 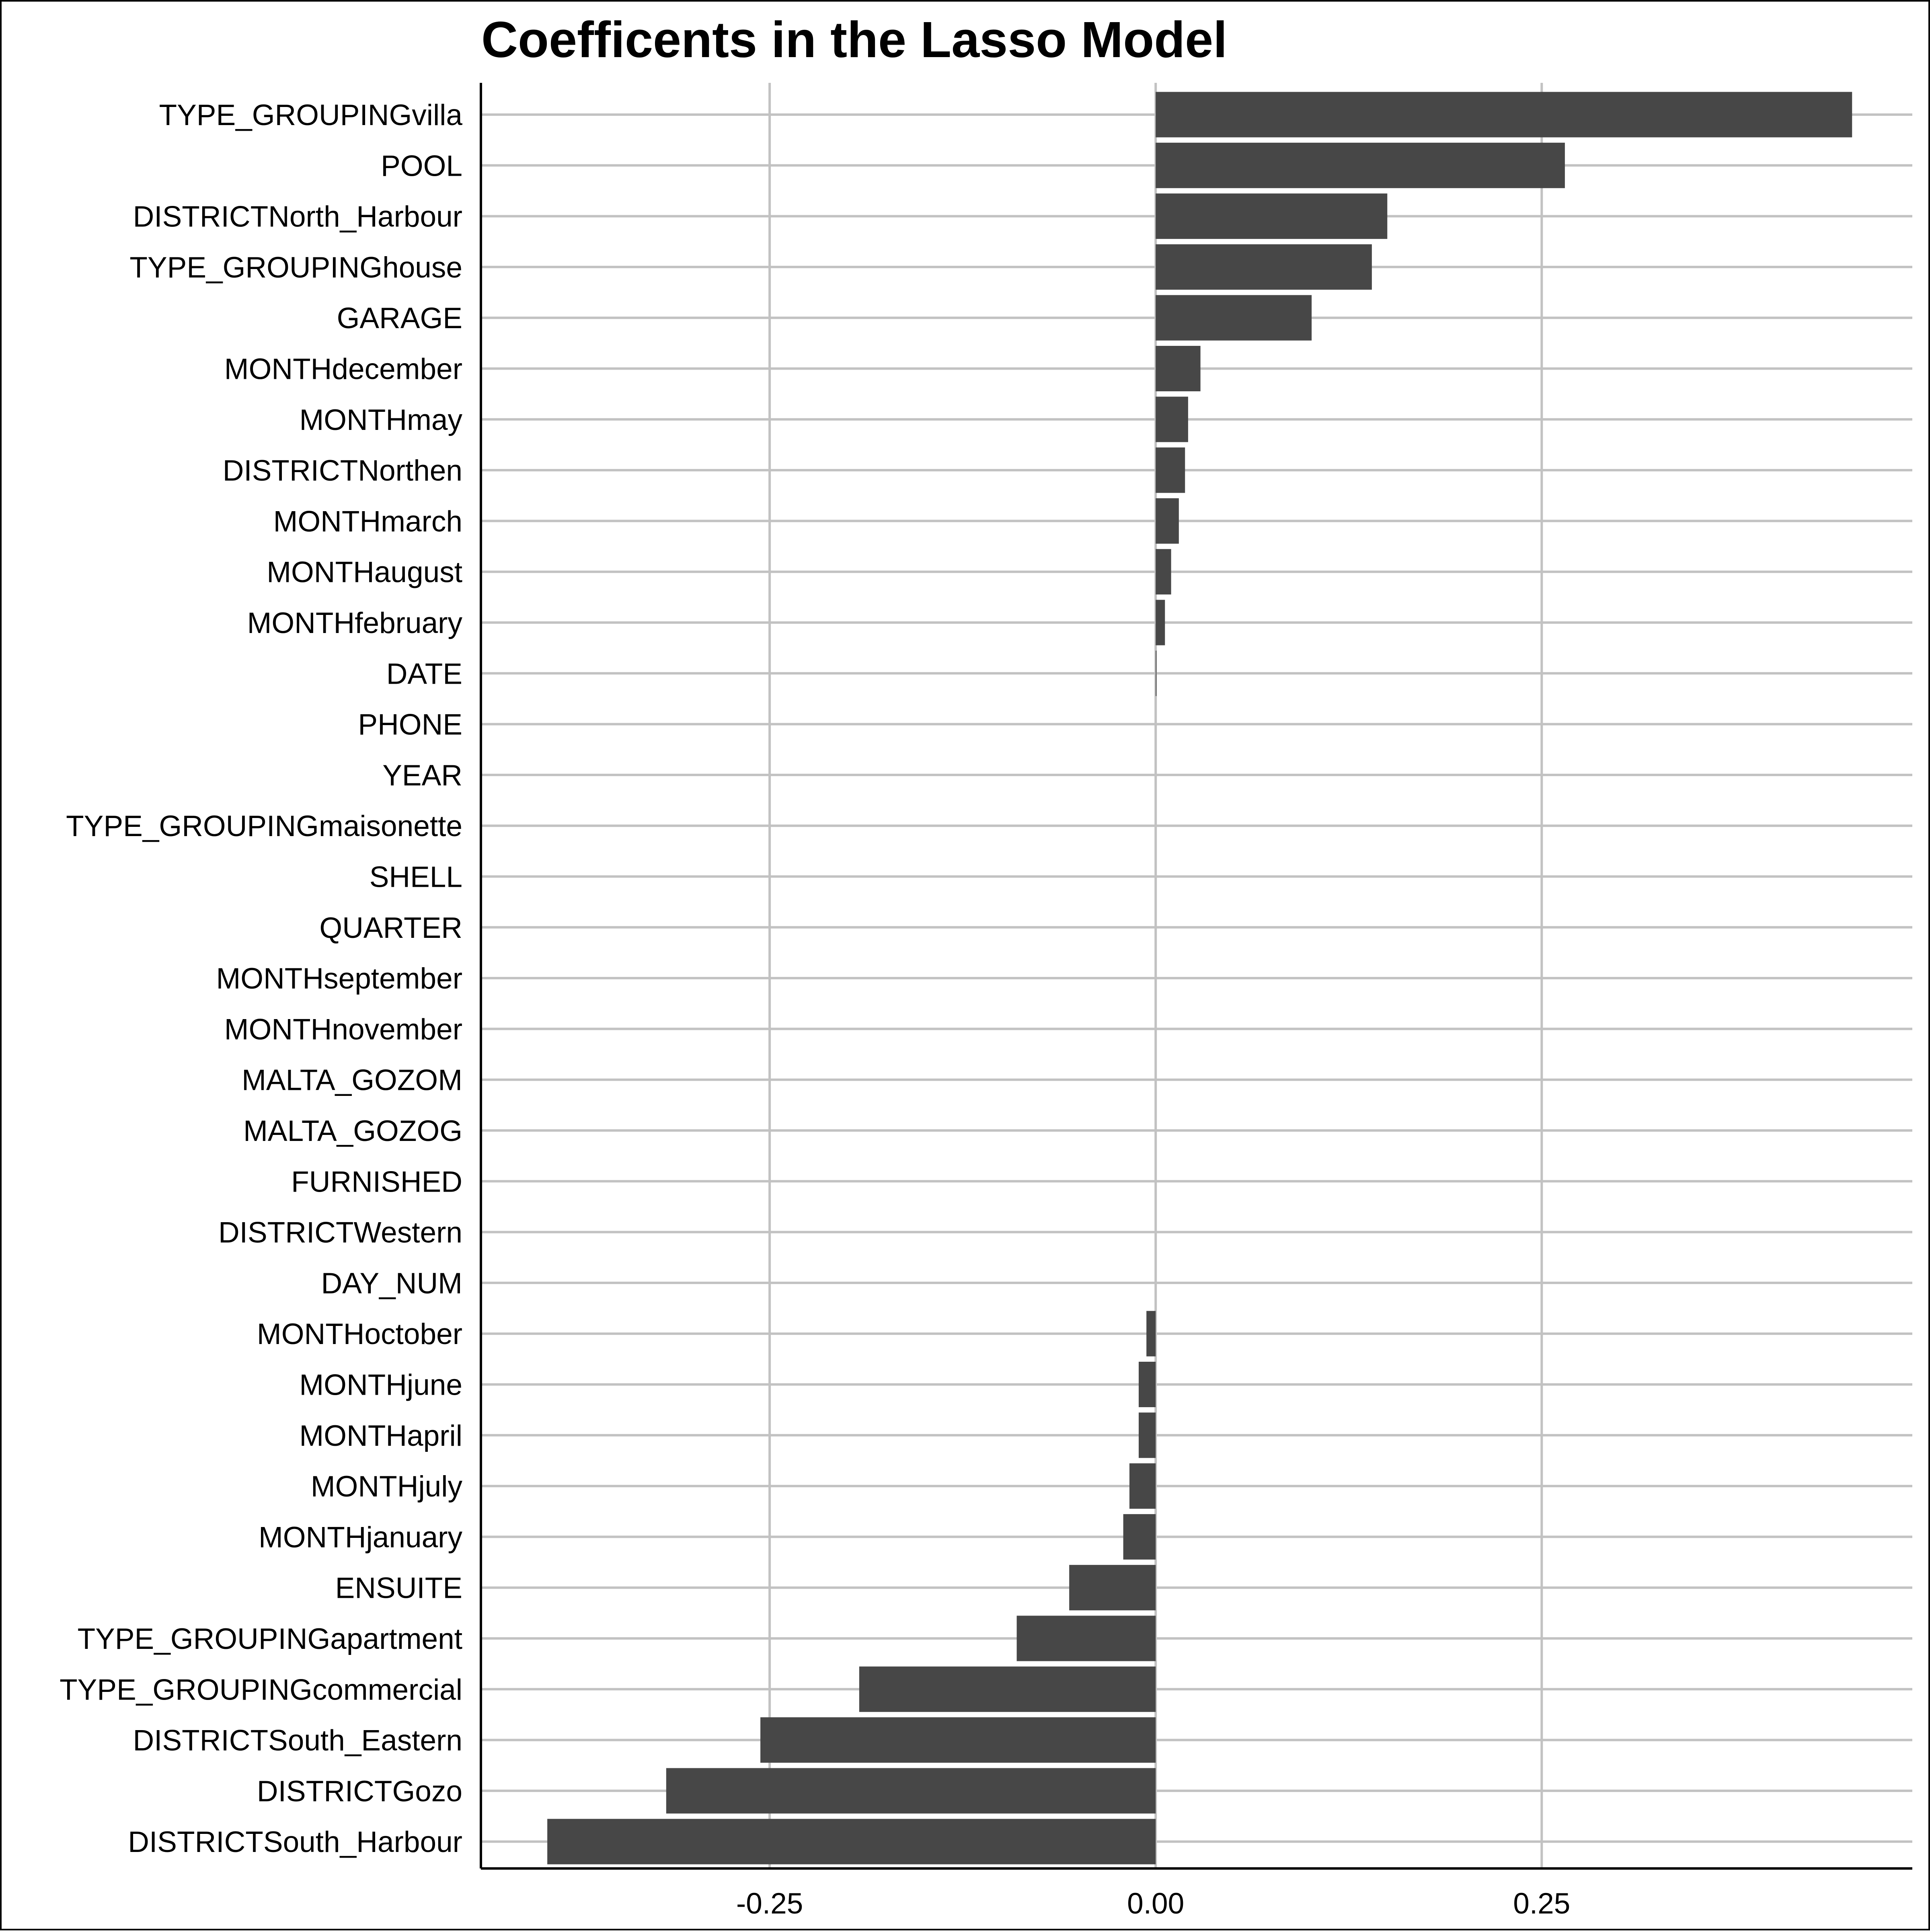 I want to click on x-tick-label-0: -0.25, so click(x=769, y=1903).